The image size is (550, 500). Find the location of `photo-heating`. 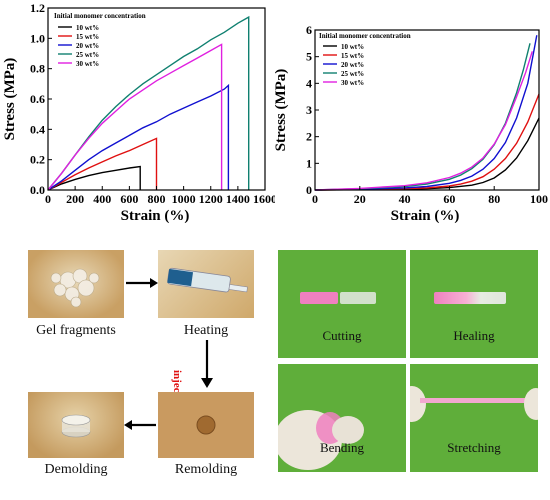

photo-heating is located at coordinates (206, 284).